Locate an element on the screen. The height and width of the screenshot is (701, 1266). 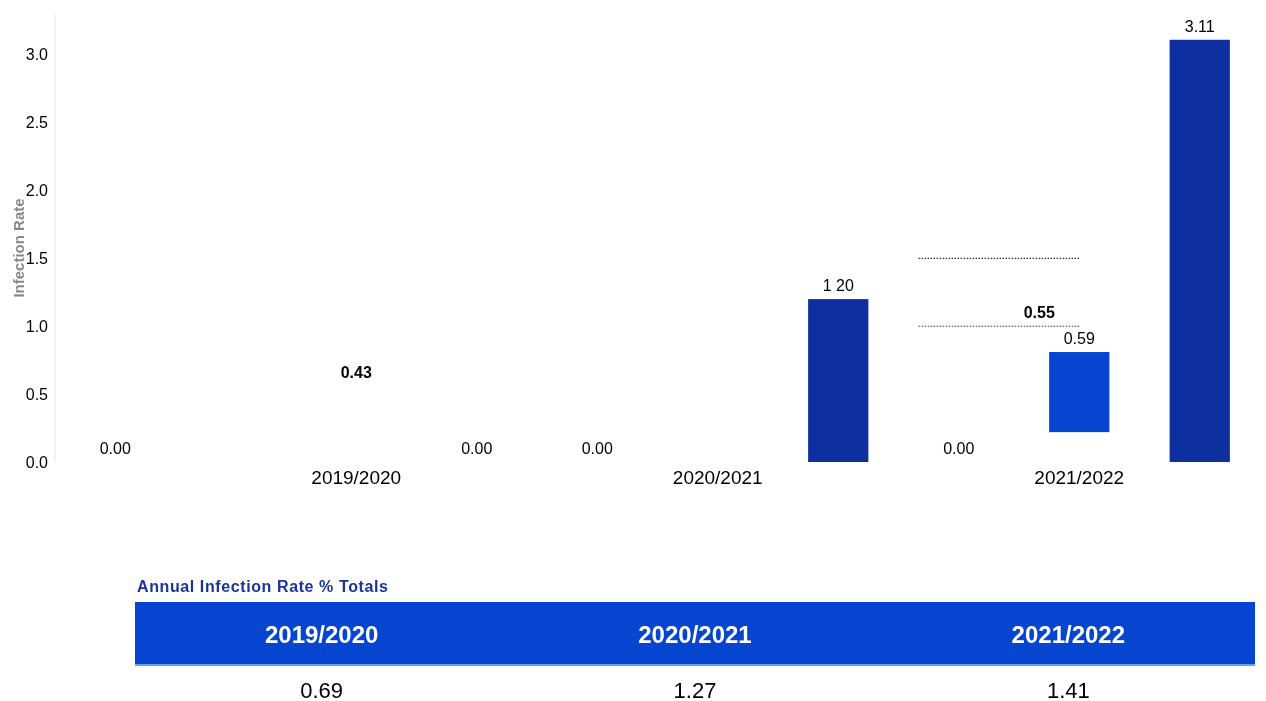
data-label: 1.27 is located at coordinates (695, 689).